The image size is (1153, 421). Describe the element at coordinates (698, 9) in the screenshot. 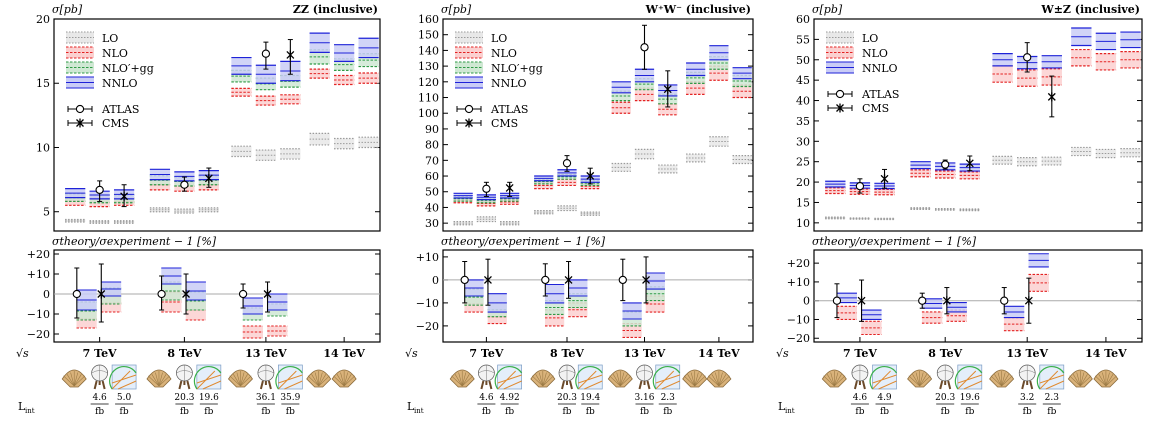

I see `chart-title: W⁺W⁻ (inclusive)` at that location.